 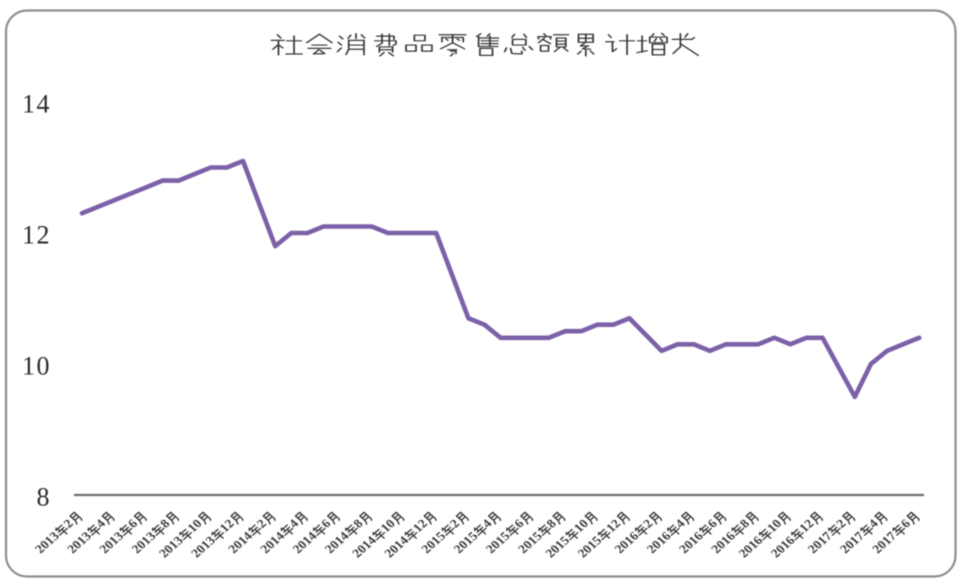 What do you see at coordinates (36, 103) in the screenshot?
I see `svg-text: 14` at bounding box center [36, 103].